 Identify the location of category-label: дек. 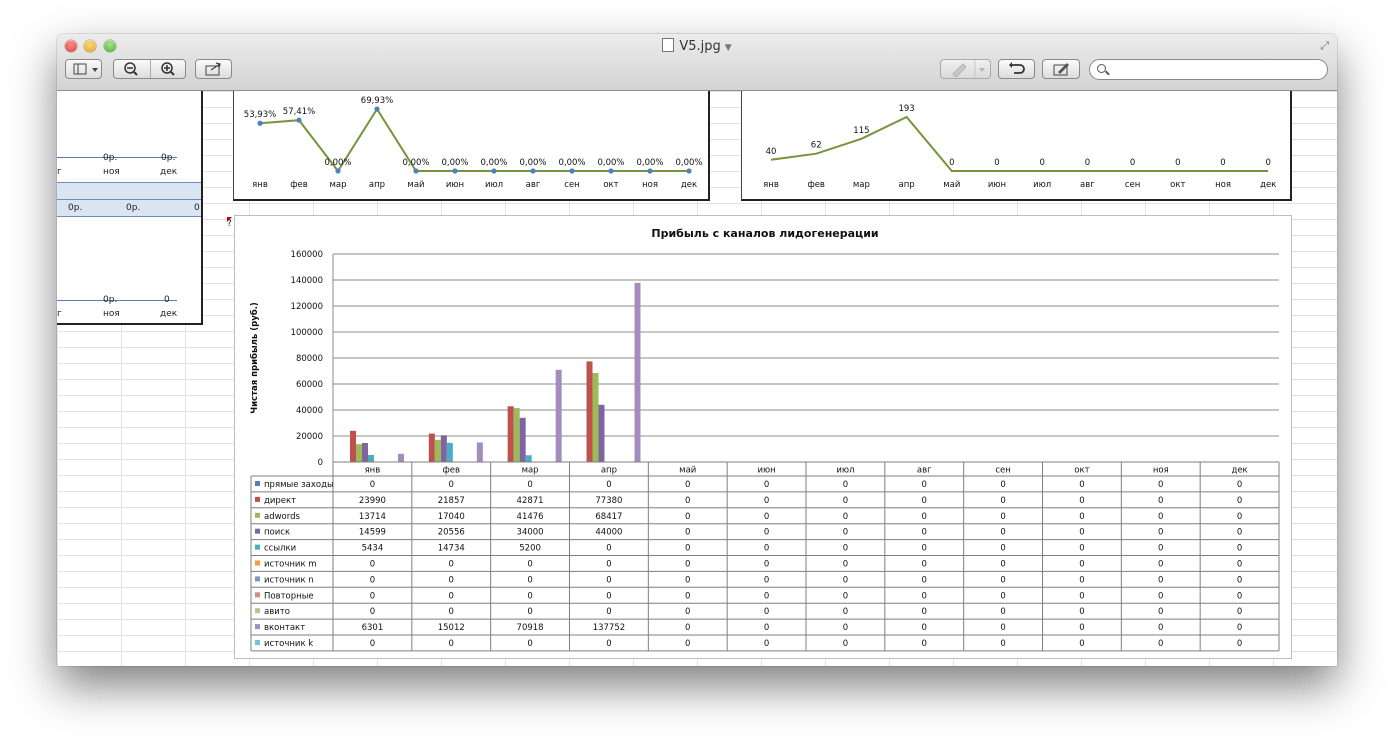
(1268, 185).